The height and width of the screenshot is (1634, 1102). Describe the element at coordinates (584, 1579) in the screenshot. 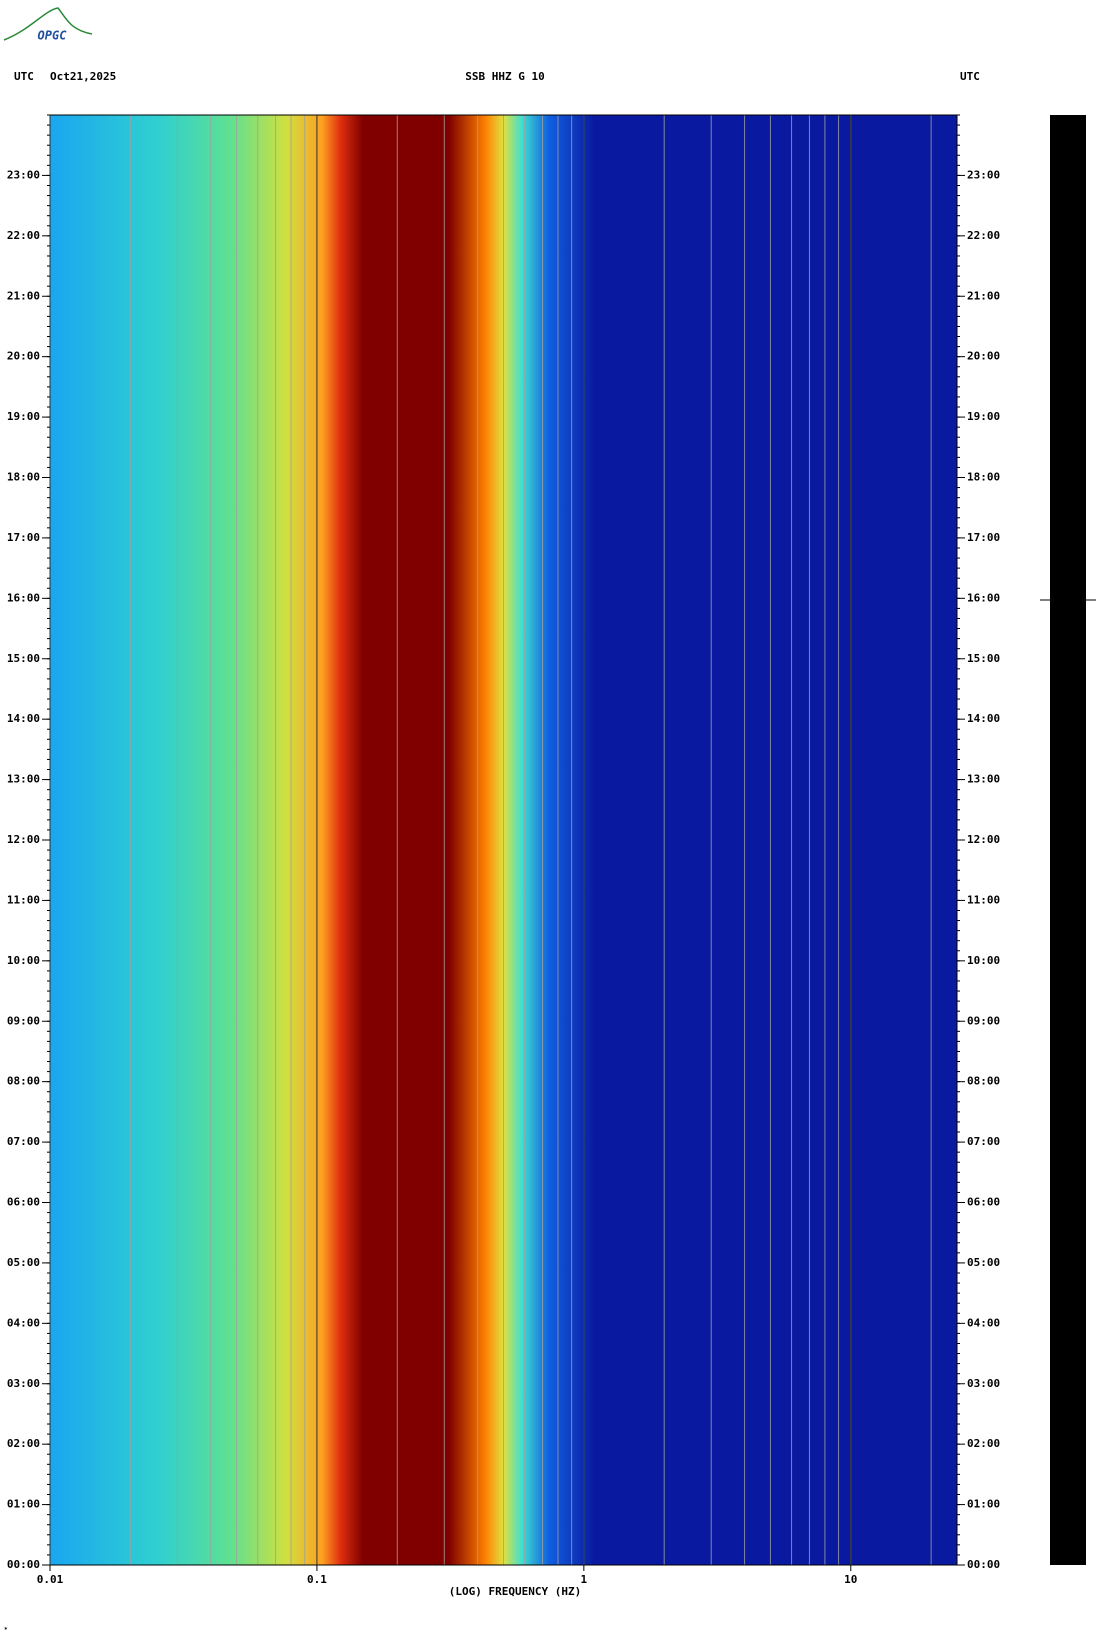

I see `x-tick-label: 1` at that location.